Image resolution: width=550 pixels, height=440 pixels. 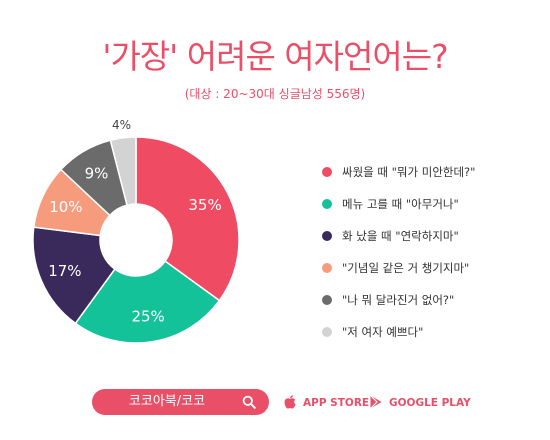 I want to click on legend-label-3: "기념일 같은 거 챙기지마", so click(x=406, y=268).